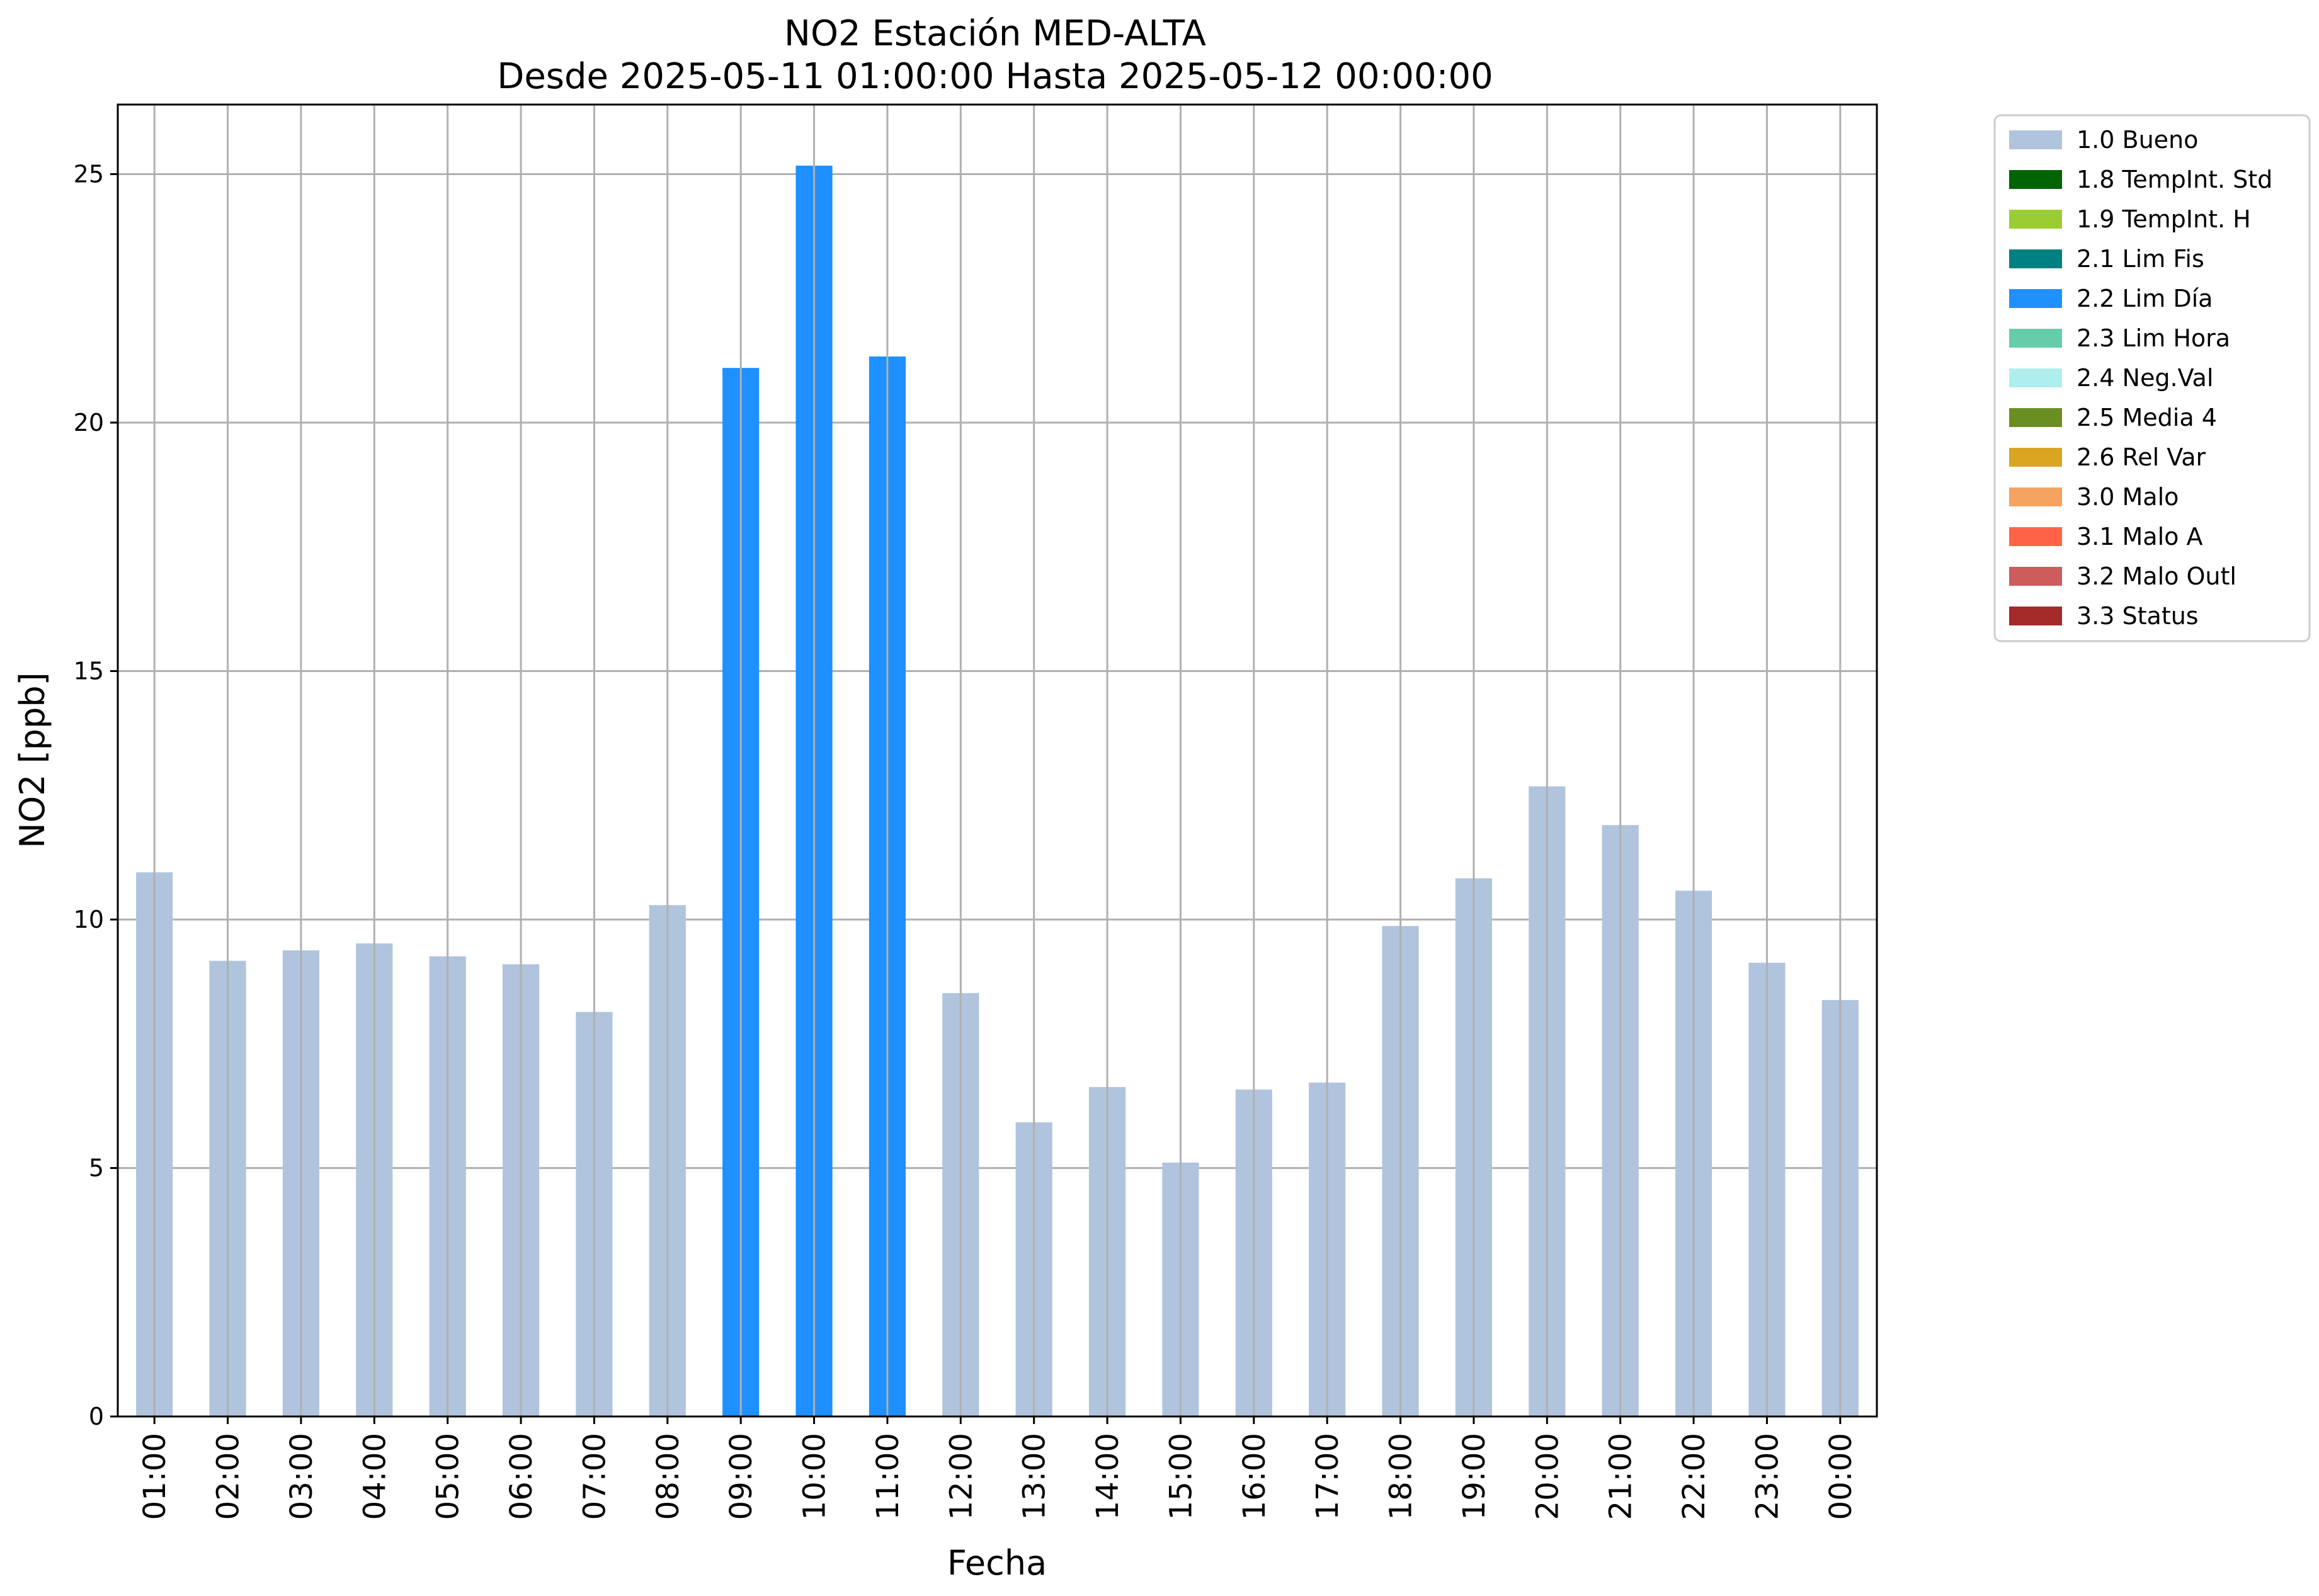 The width and height of the screenshot is (2319, 1596). What do you see at coordinates (96, 795) in the screenshot?
I see `y-axis-ticks: 0 5 10 15 20 25` at bounding box center [96, 795].